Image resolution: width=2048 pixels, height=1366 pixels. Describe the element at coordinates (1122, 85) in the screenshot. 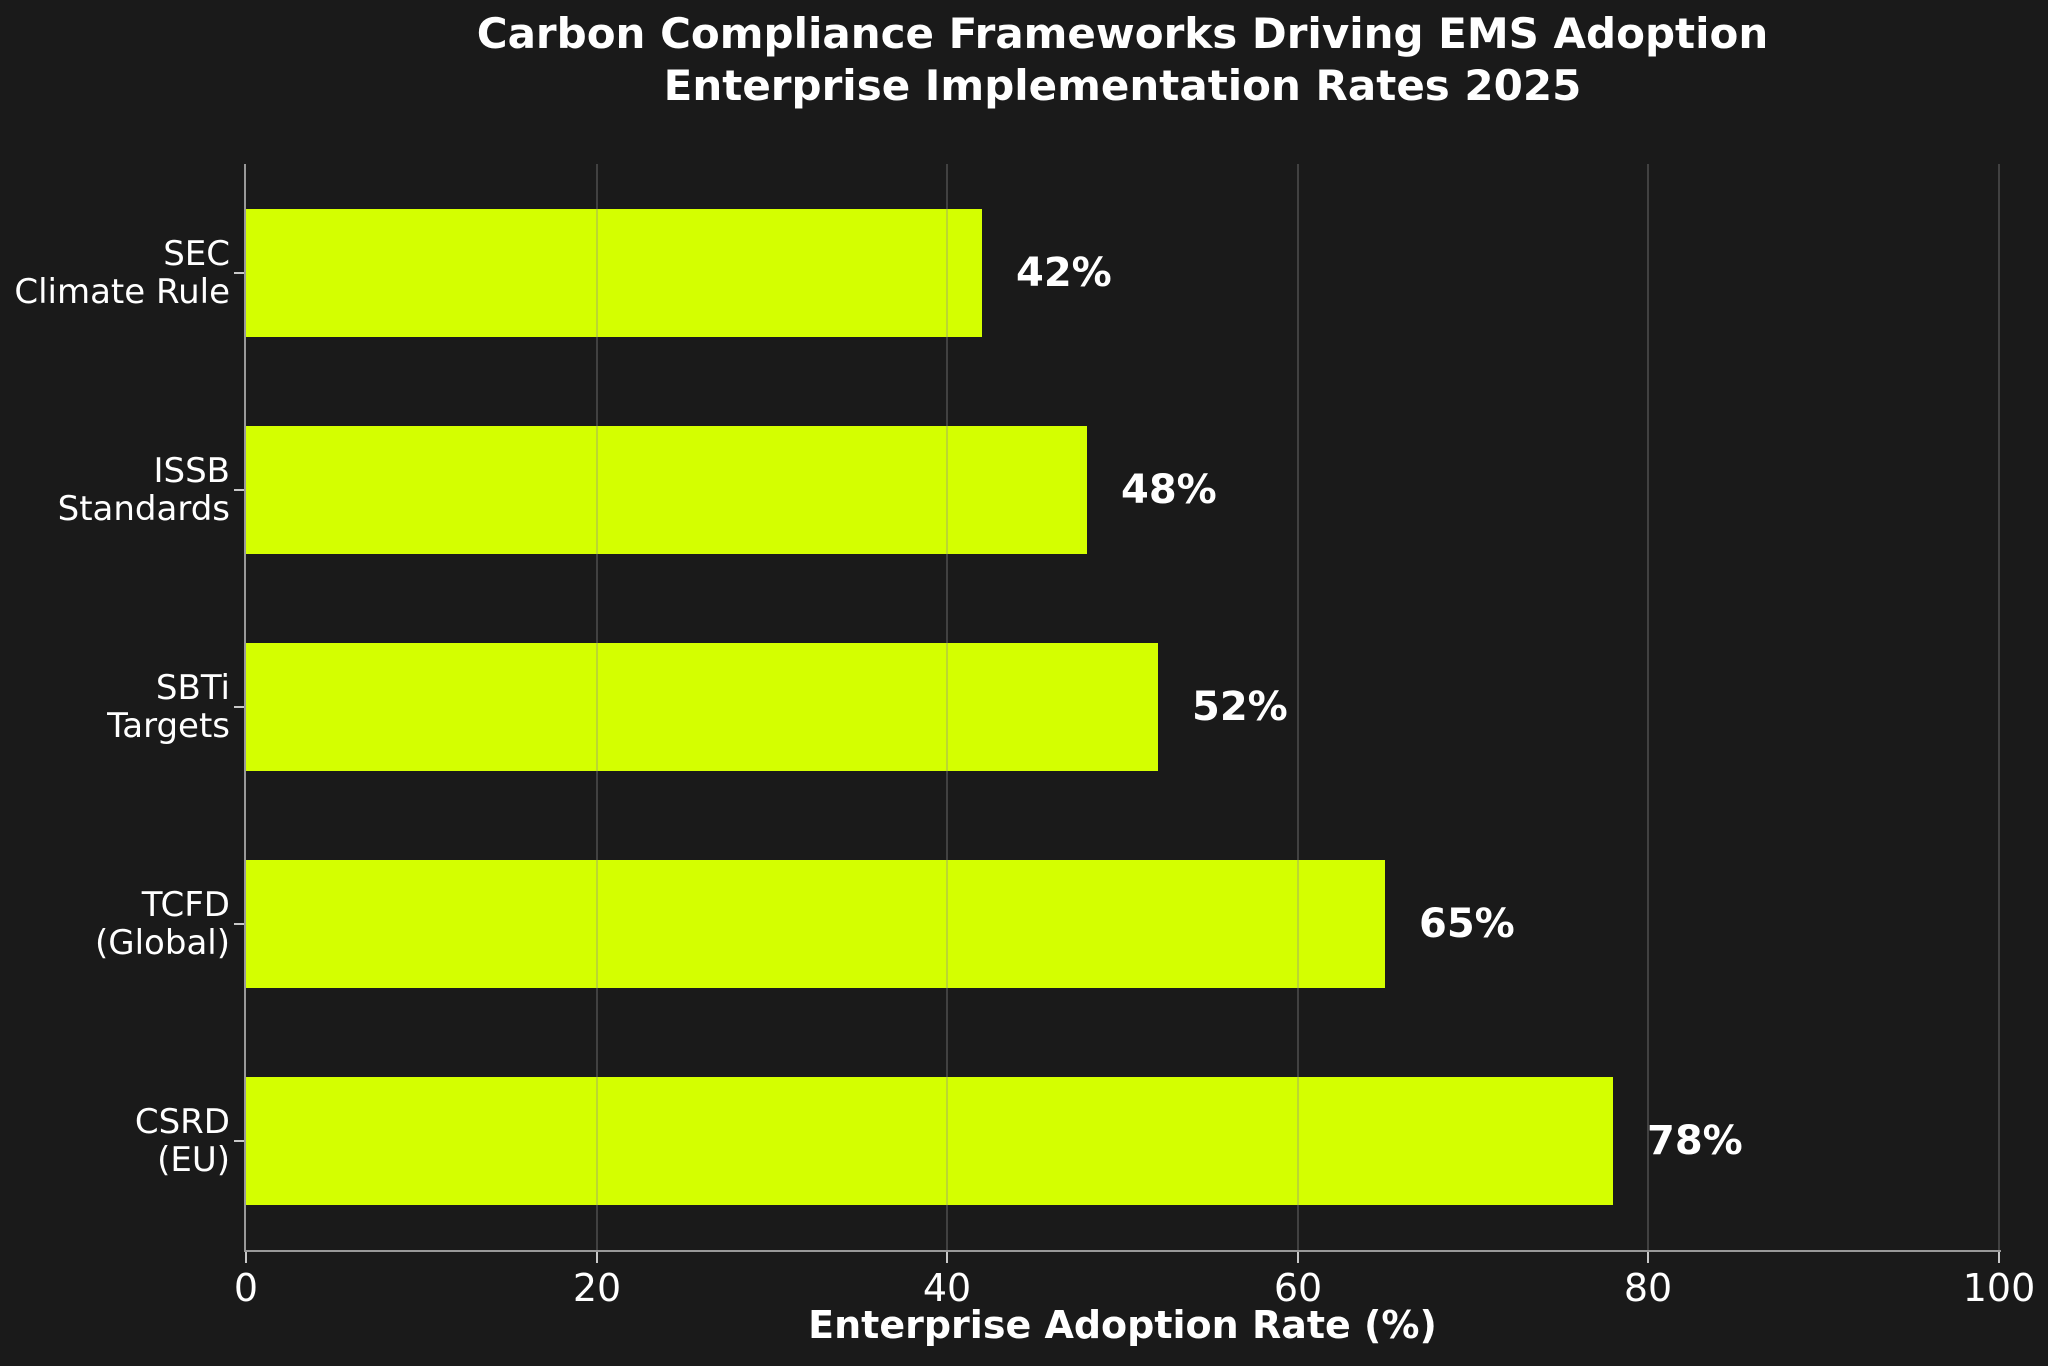

I see `chart-title-line2: Enterprise Implementation Rates 2025` at that location.